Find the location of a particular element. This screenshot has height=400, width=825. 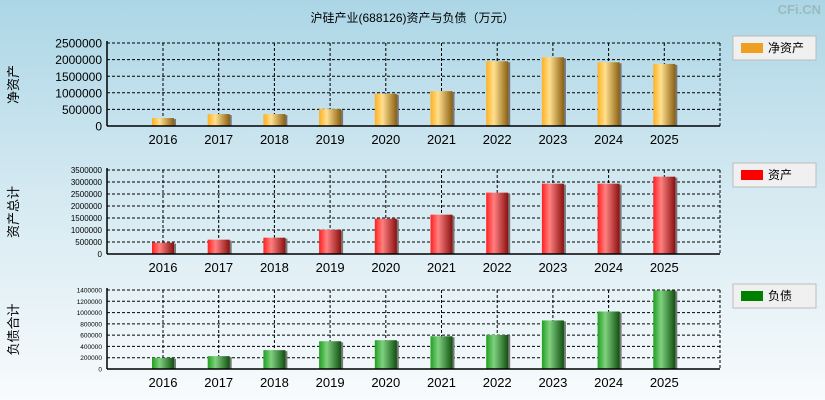

y-axis-label: 净资产 is located at coordinates (13, 84).